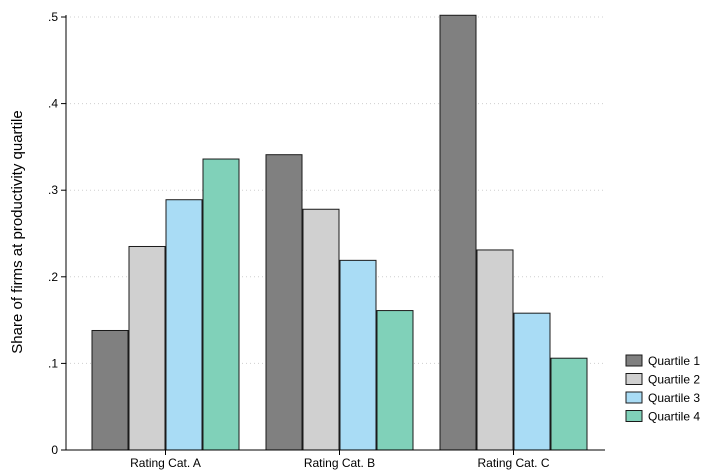 Image resolution: width=723 pixels, height=471 pixels. I want to click on x-tick-label: Rating Cat. C, so click(513, 463).